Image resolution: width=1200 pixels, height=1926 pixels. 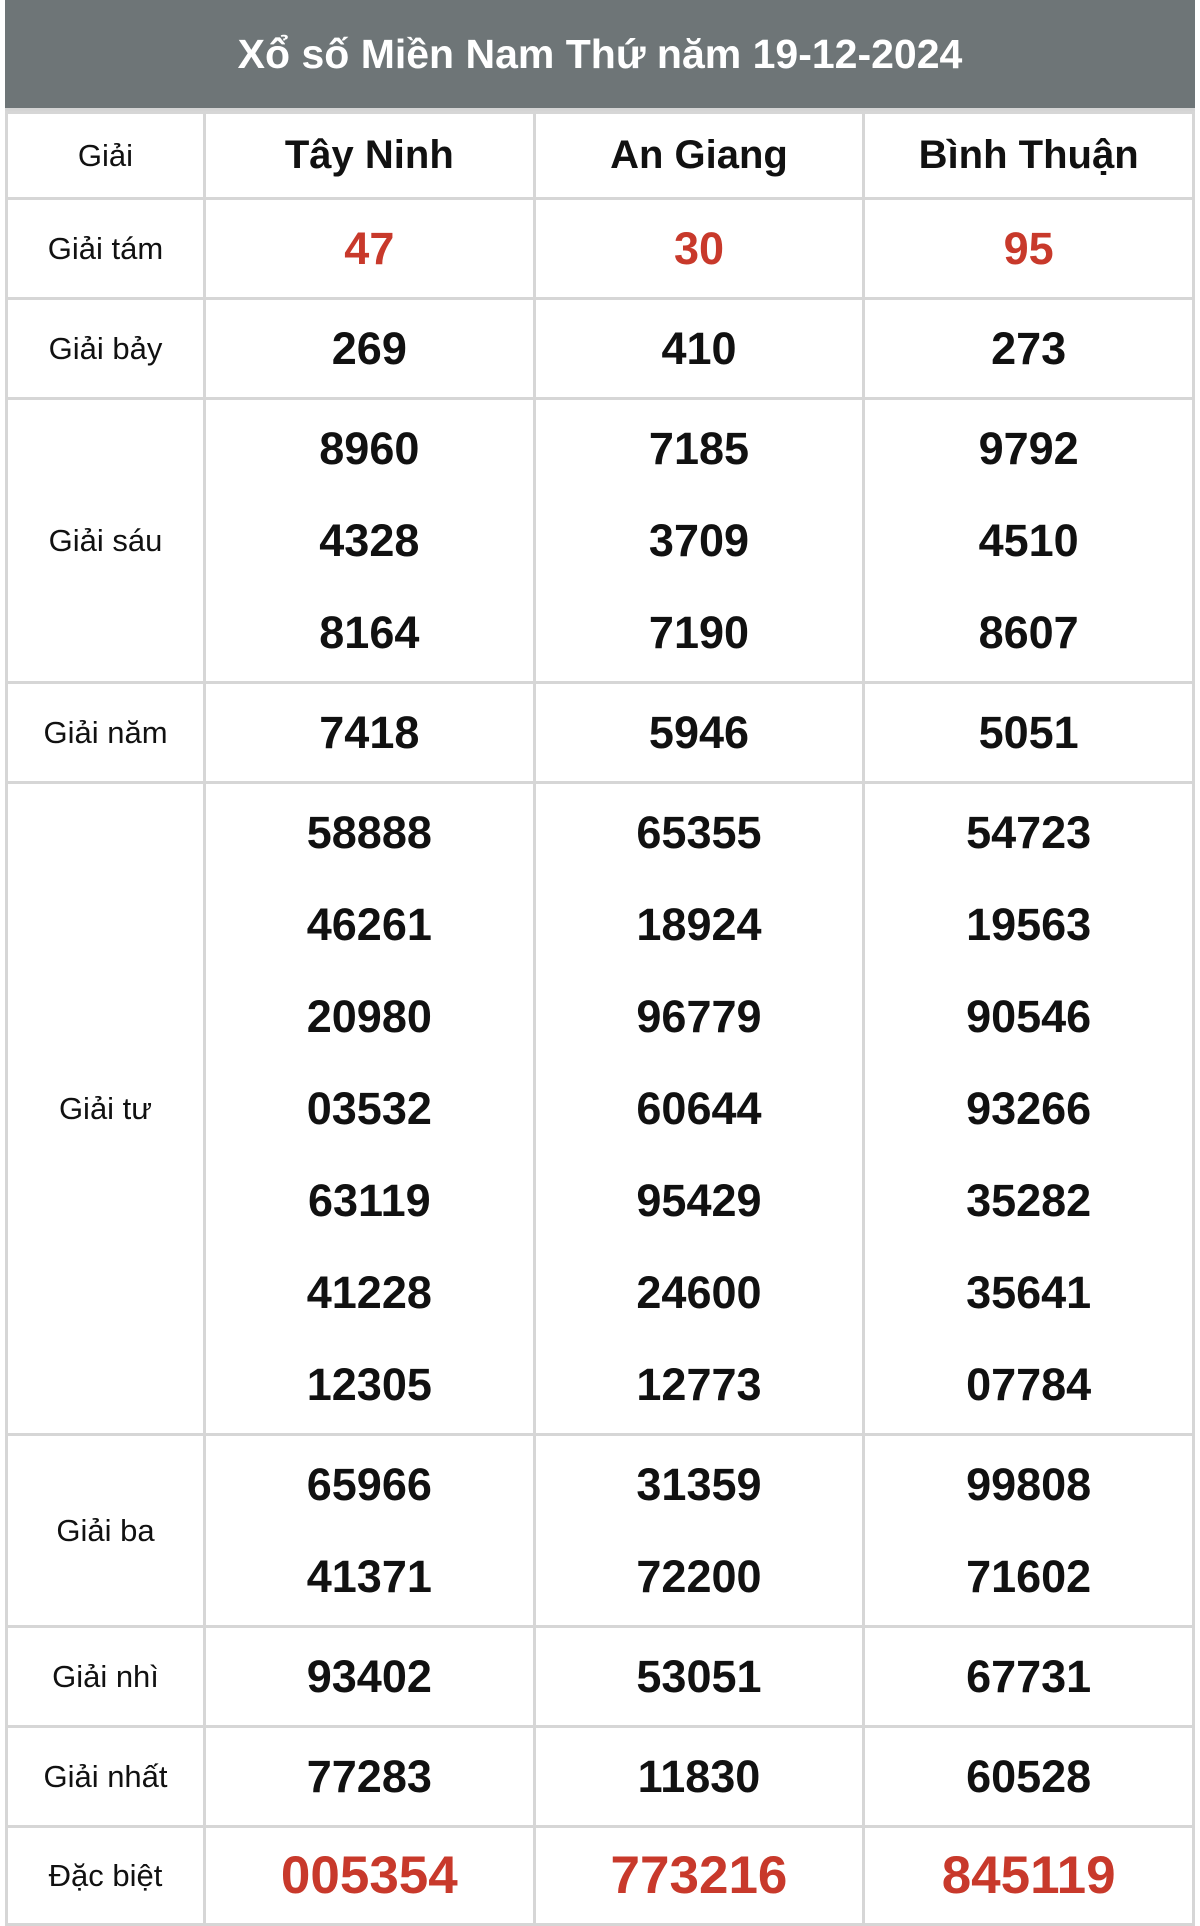 What do you see at coordinates (105, 1676) in the screenshot?
I see `prize-label: Giải nhì` at bounding box center [105, 1676].